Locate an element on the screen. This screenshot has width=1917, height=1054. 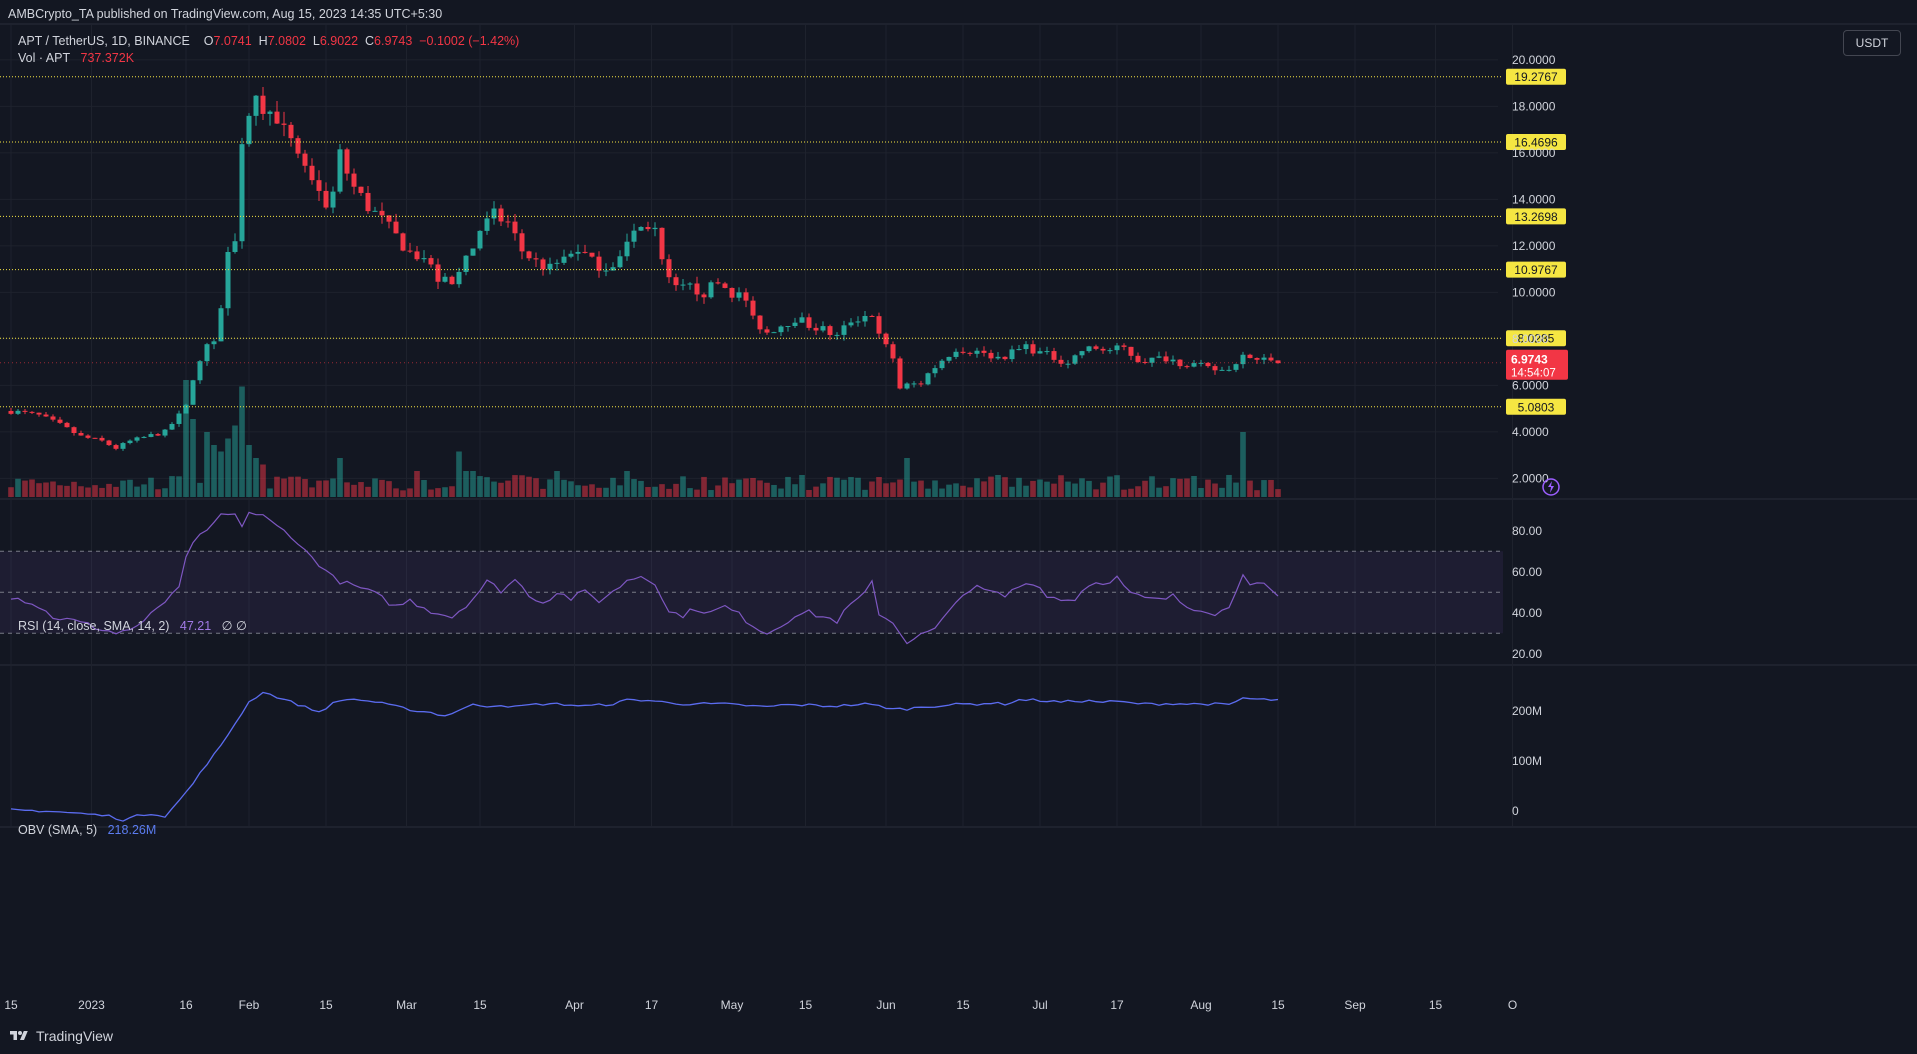
obv-value: 218.26M is located at coordinates (132, 830).